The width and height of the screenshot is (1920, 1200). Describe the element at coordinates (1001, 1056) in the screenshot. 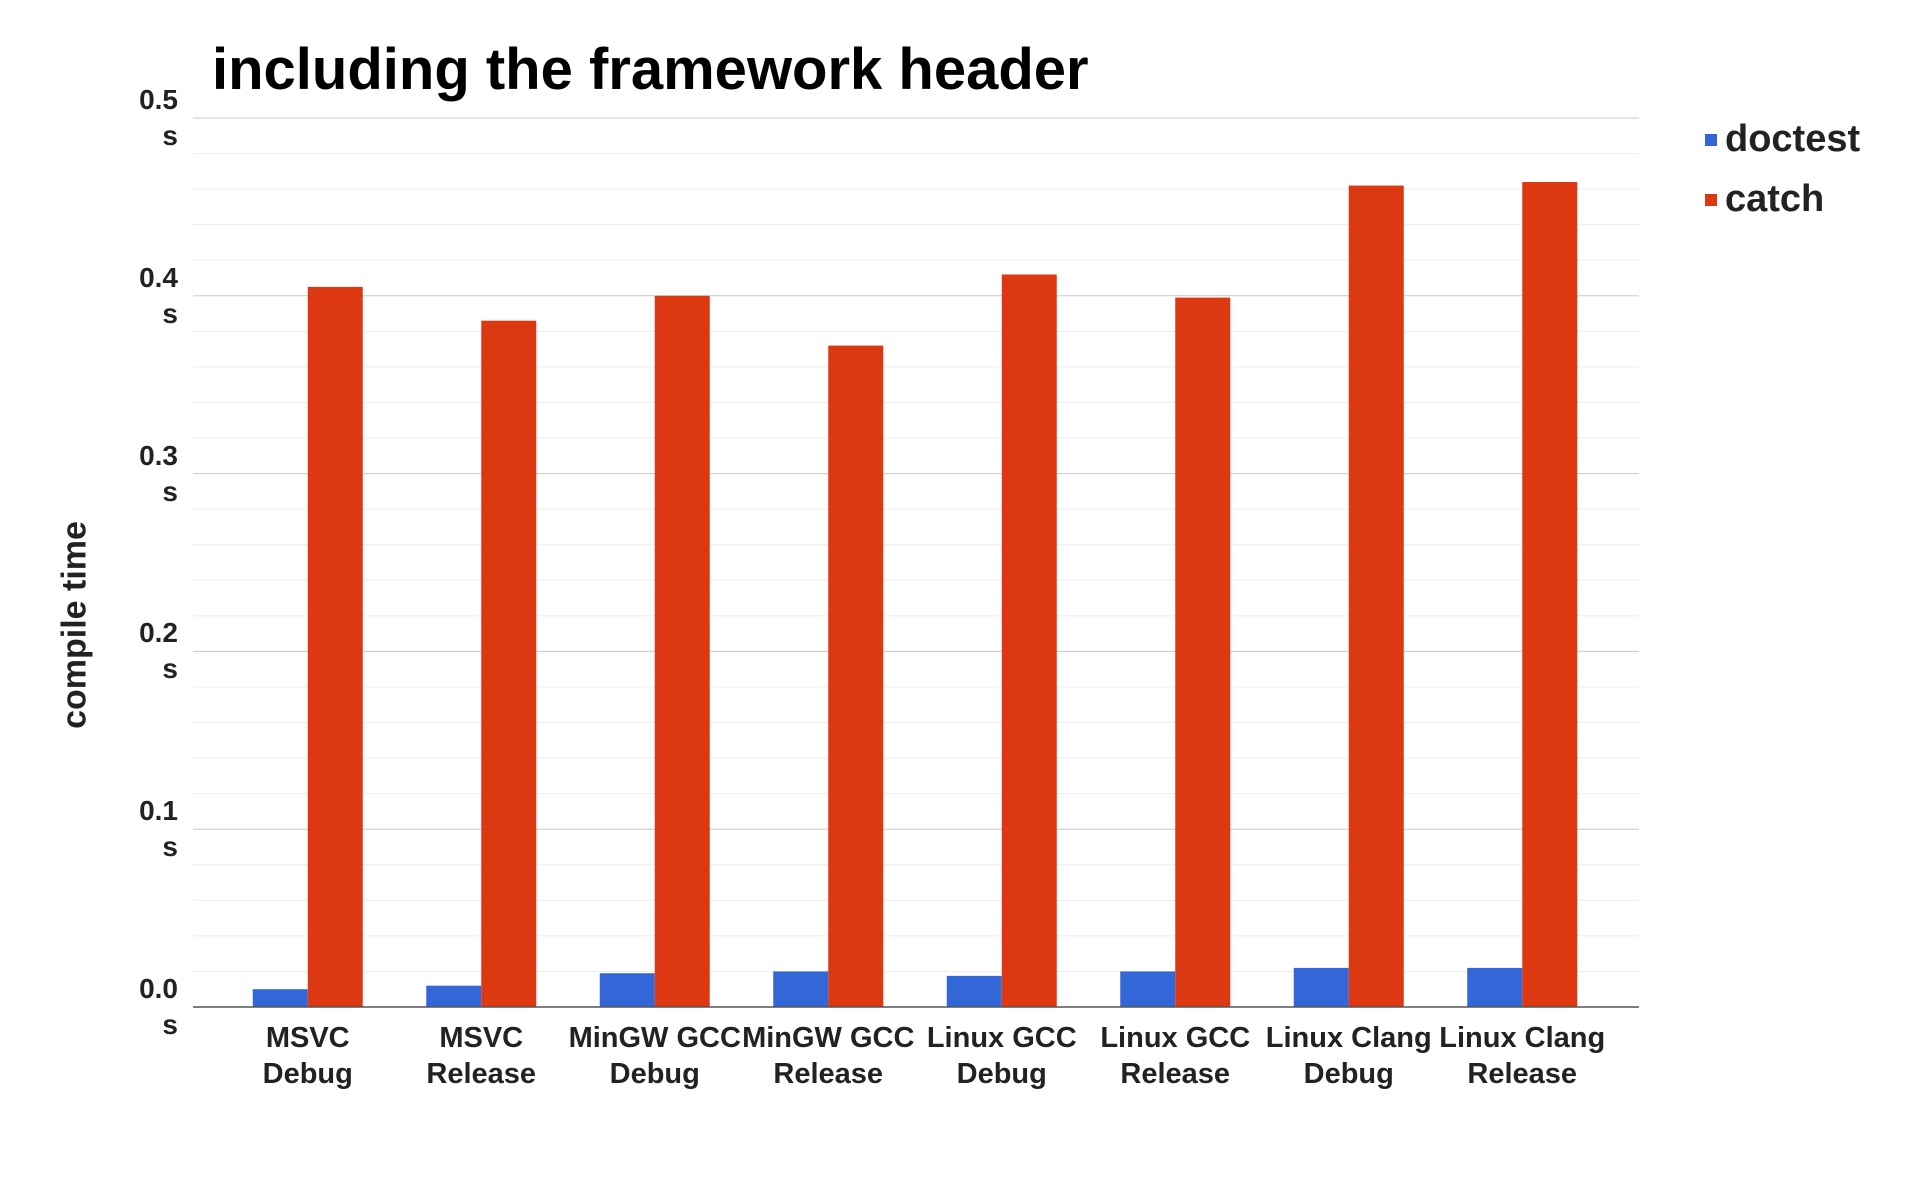

I see `x-tick-label: Linux GCC Debug` at that location.